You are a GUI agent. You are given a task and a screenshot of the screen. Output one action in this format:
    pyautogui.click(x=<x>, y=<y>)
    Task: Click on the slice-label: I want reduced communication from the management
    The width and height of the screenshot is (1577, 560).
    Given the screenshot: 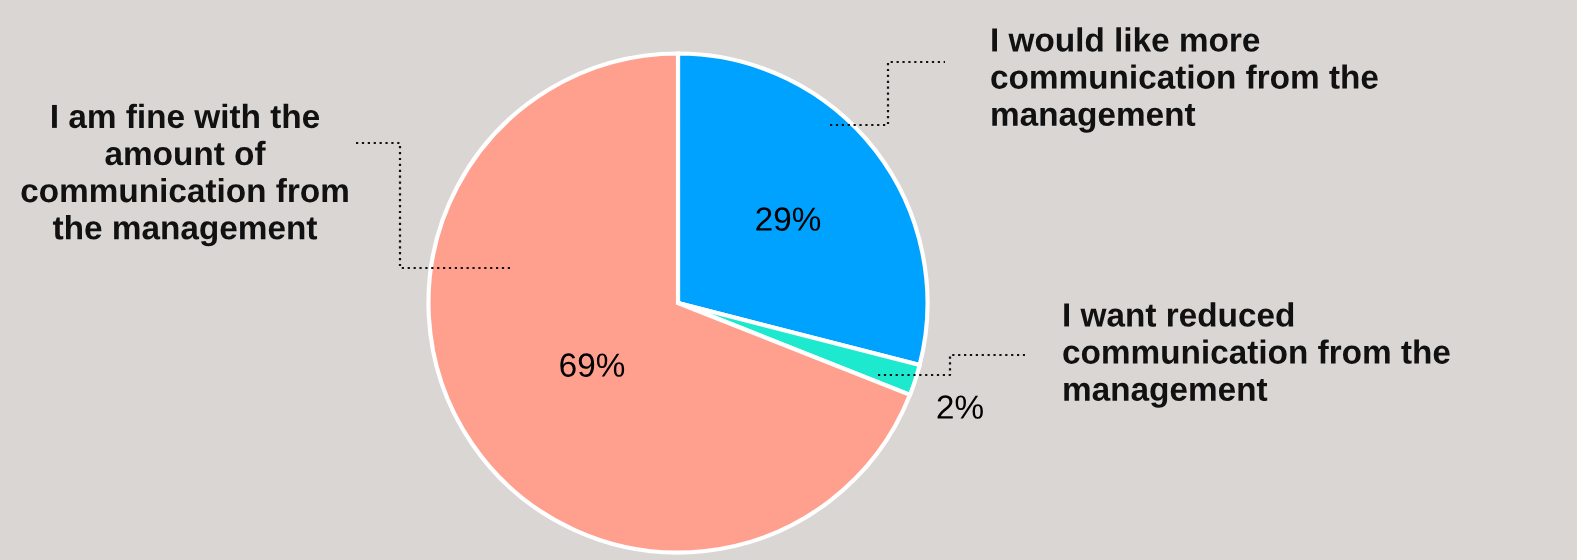 What is the action you would take?
    pyautogui.click(x=1256, y=355)
    